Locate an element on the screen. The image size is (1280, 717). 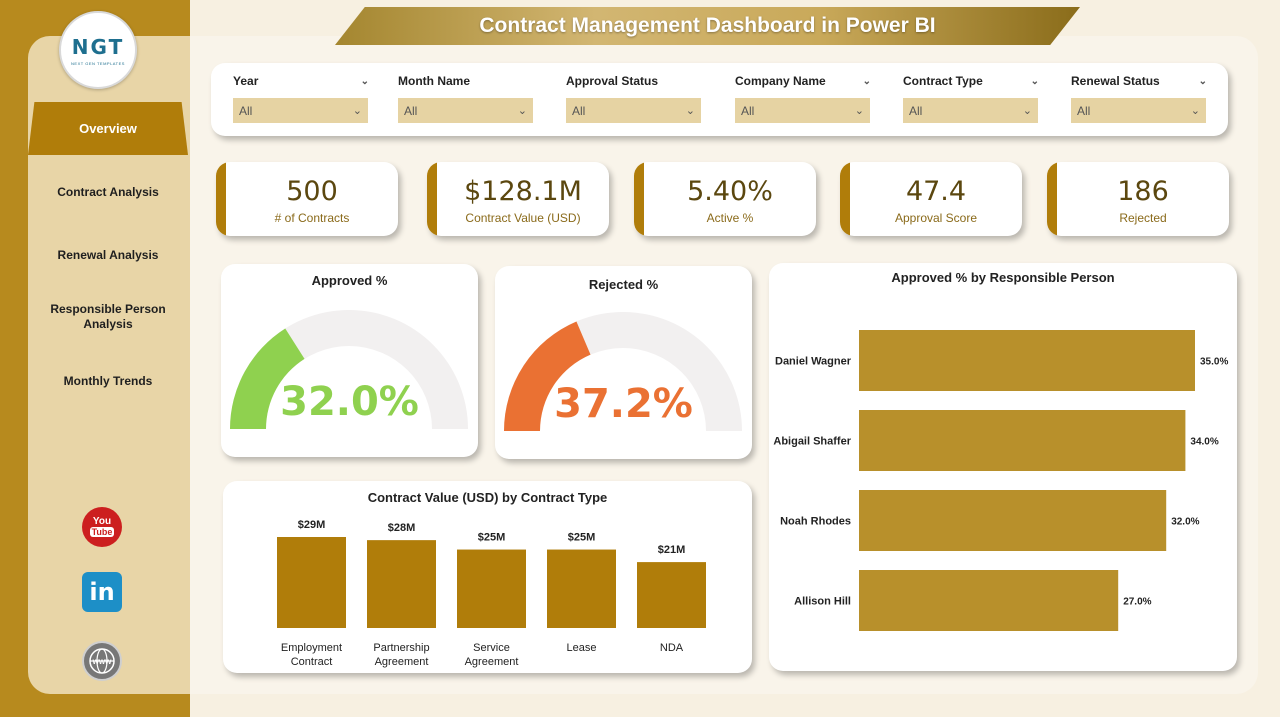
category-label: Service is located at coordinates (491, 648).